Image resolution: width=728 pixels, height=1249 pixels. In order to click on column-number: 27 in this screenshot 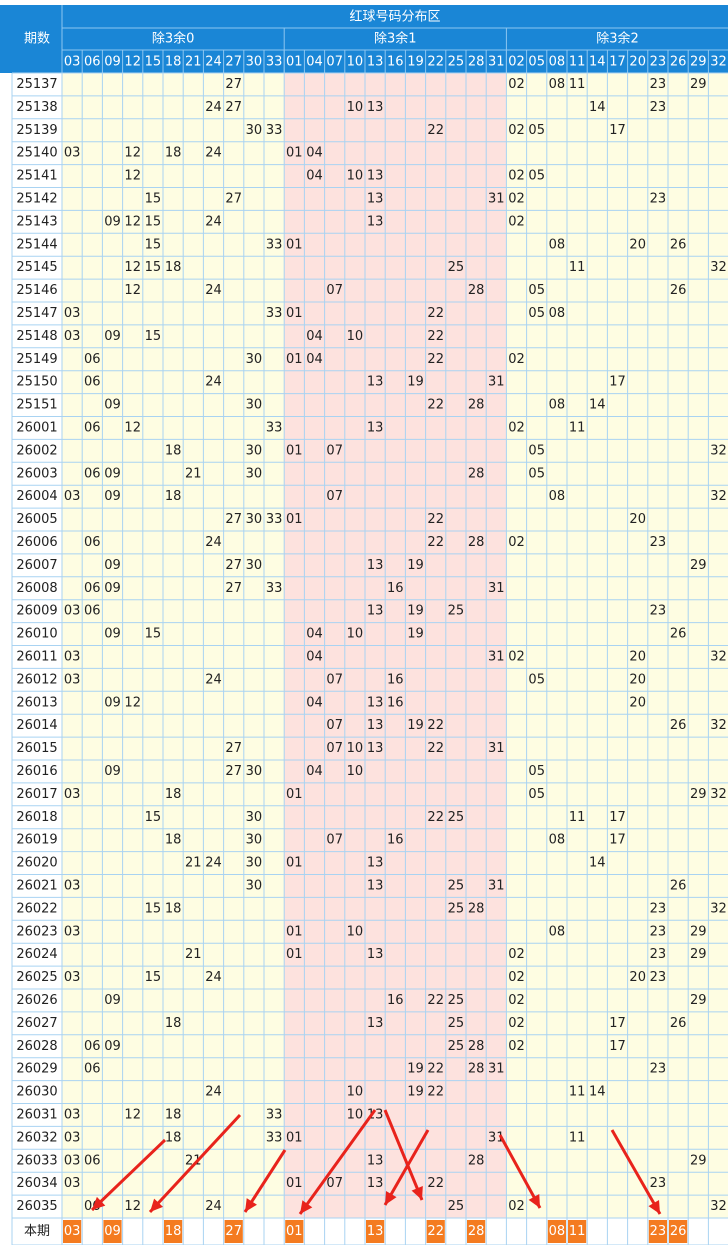, I will do `click(233, 62)`.